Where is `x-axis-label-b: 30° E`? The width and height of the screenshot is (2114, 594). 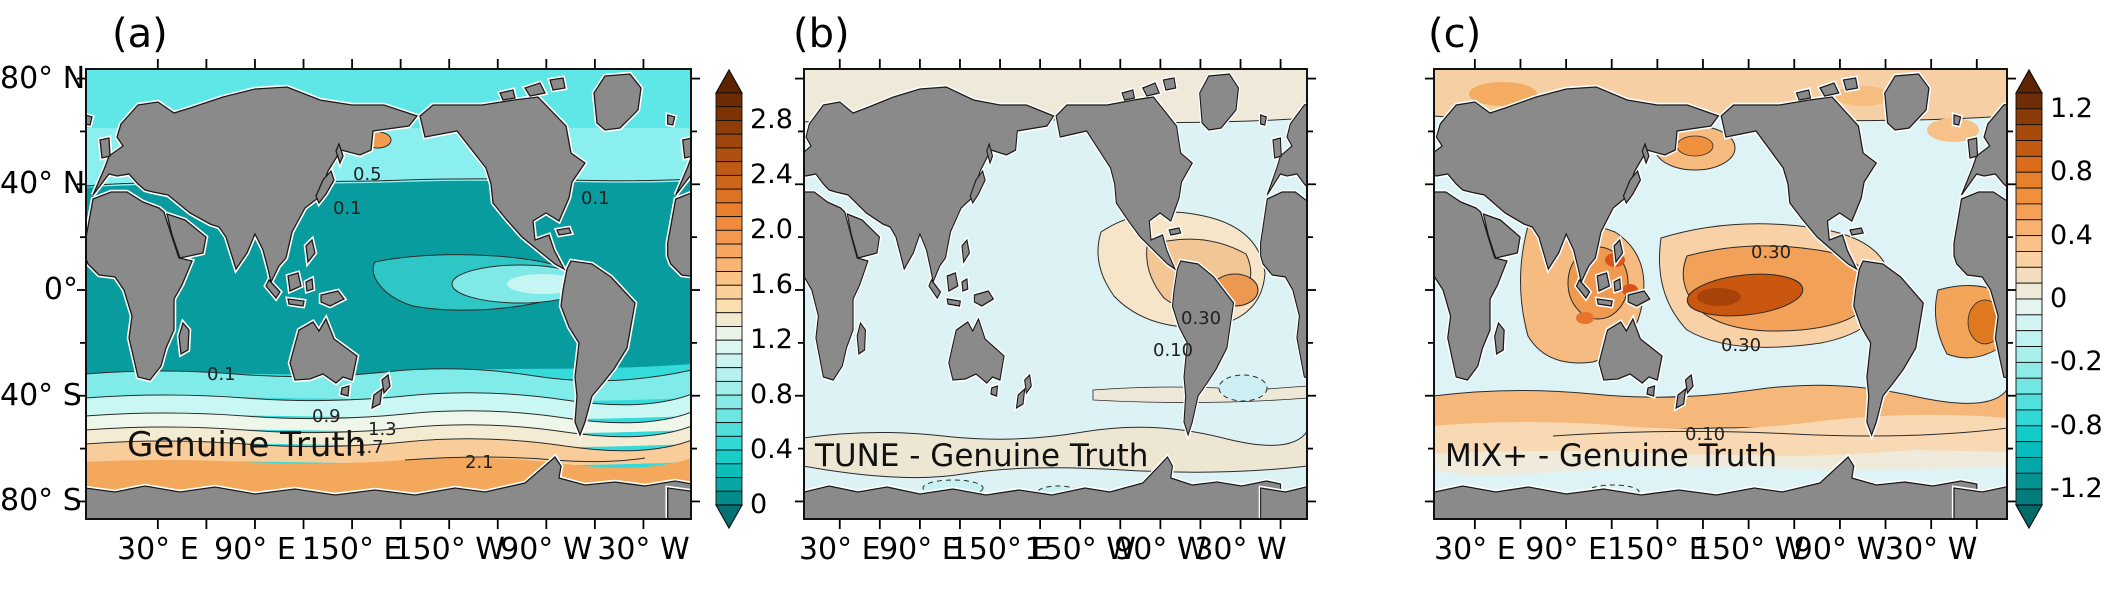 x-axis-label-b: 30° E is located at coordinates (839, 549).